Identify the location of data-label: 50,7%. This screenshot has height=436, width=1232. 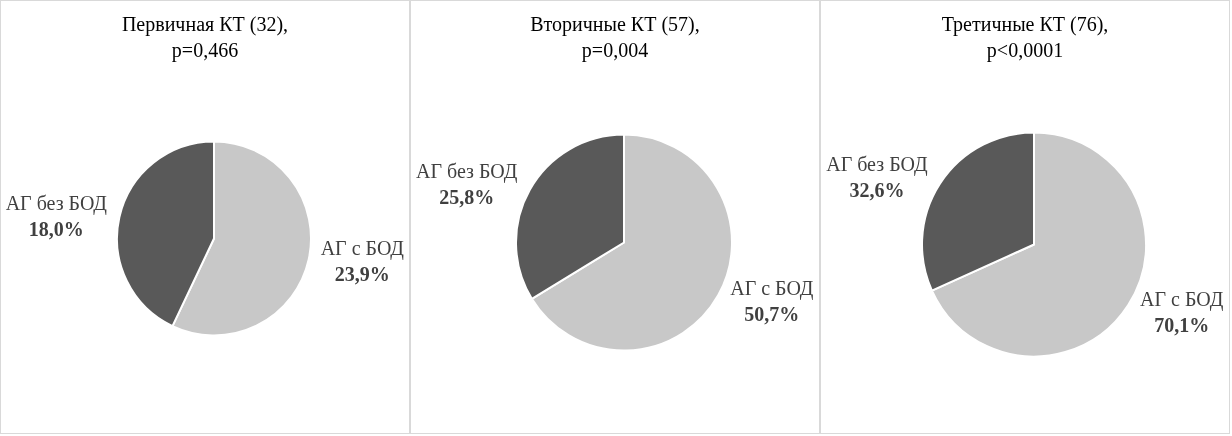
(772, 314).